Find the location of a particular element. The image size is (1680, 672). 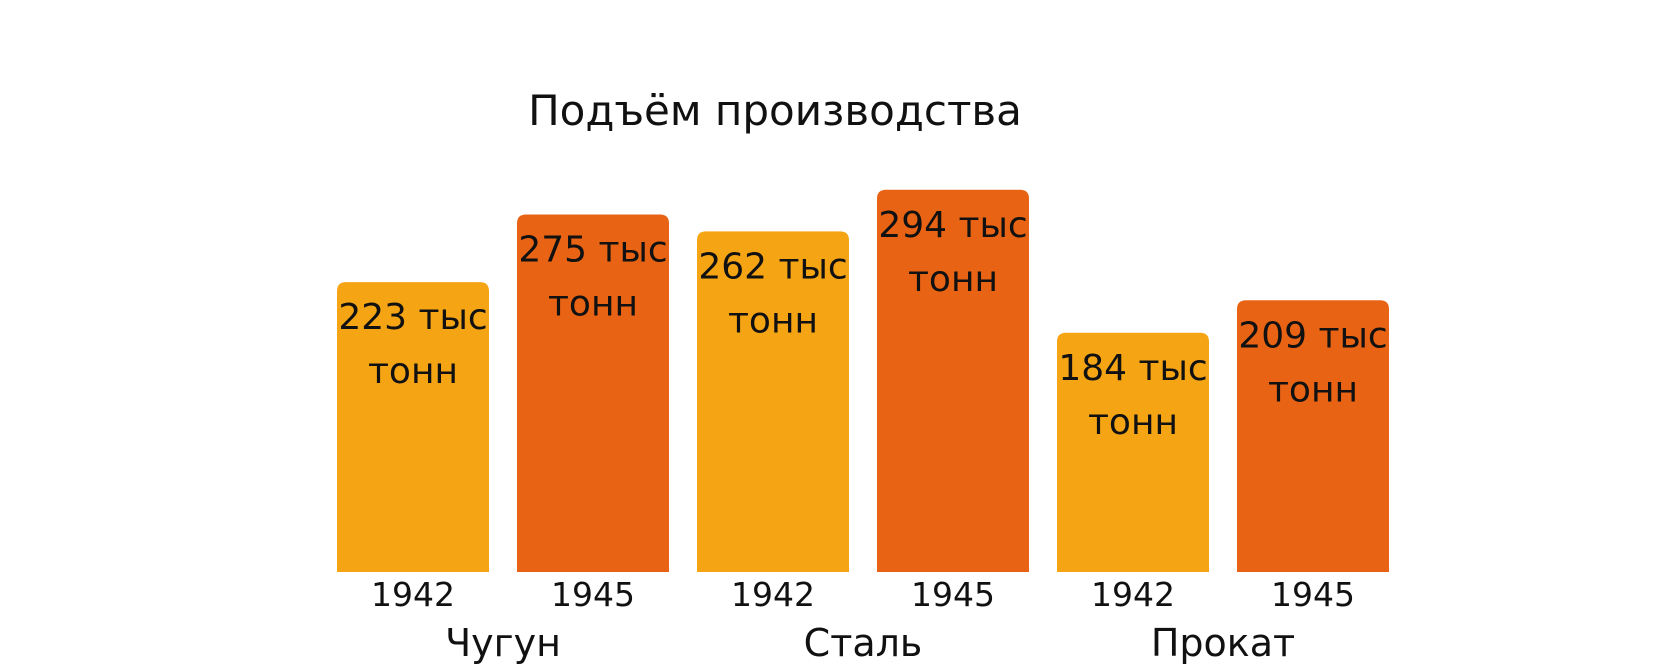

bar-Сталь-1945 is located at coordinates (953, 381).